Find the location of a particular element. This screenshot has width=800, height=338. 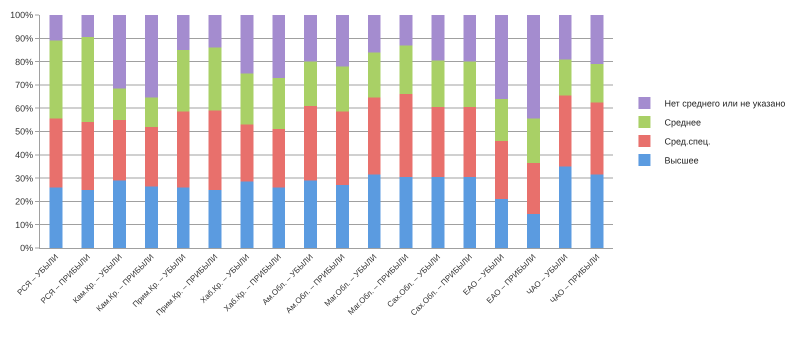

legend-label: Высшее is located at coordinates (681, 161).